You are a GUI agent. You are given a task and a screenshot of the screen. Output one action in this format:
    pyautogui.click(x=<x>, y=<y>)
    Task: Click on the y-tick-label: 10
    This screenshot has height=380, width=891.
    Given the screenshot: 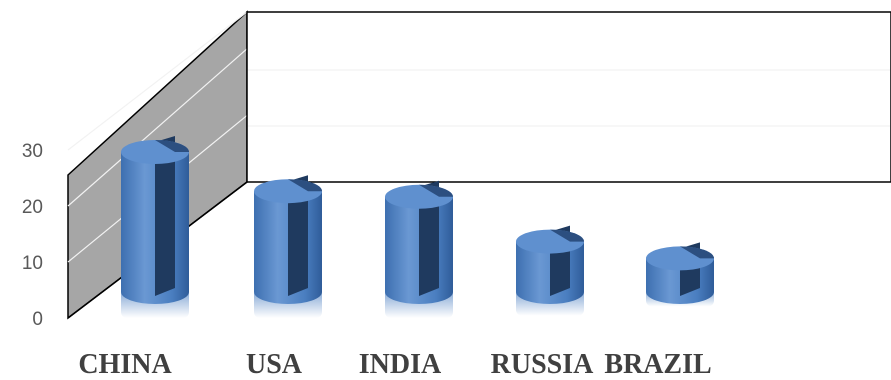 What is the action you would take?
    pyautogui.click(x=32, y=263)
    